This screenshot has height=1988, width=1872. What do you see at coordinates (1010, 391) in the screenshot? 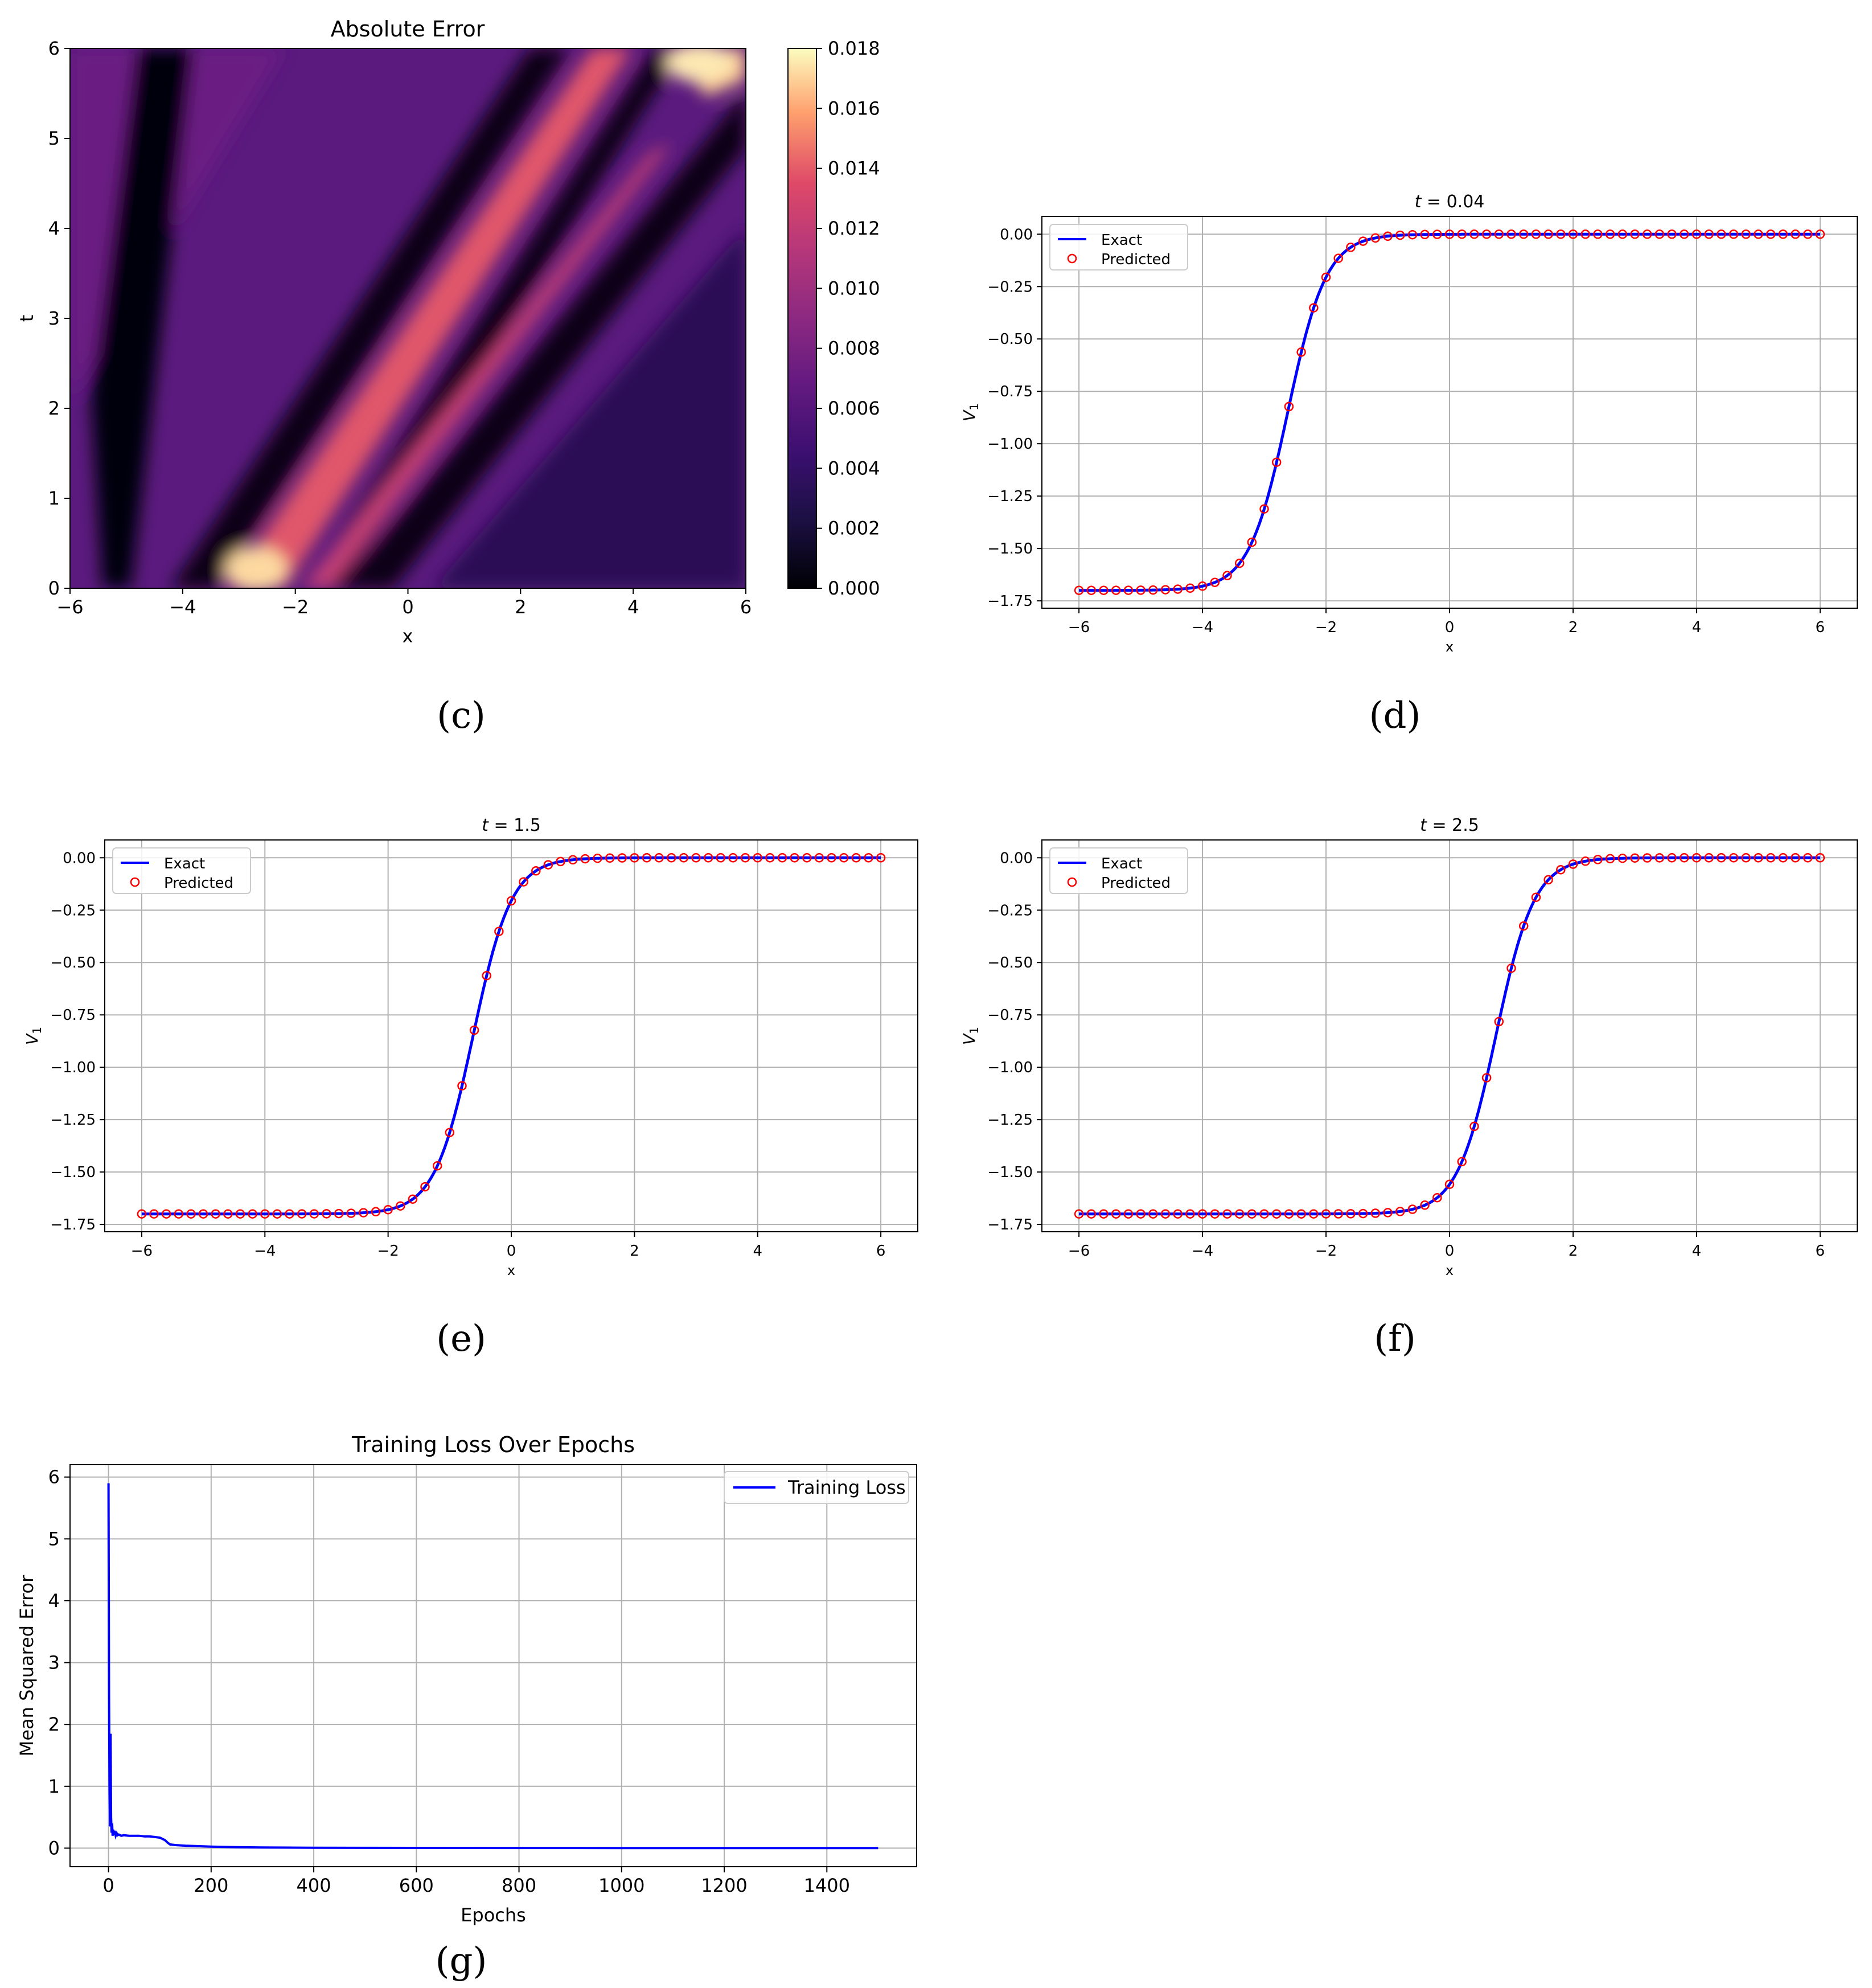
I see `y-tick-label: −0.75` at bounding box center [1010, 391].